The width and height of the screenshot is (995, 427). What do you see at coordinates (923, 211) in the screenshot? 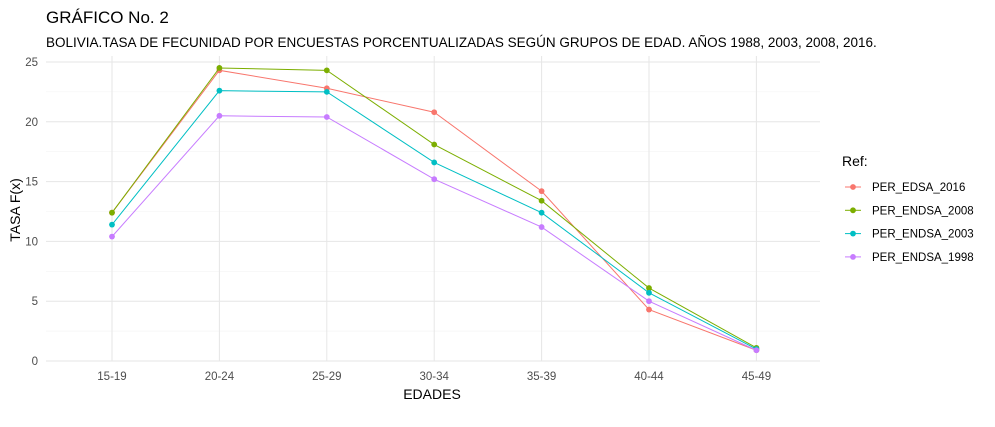
I see `legend-label: PER_ENDSA_2008` at bounding box center [923, 211].